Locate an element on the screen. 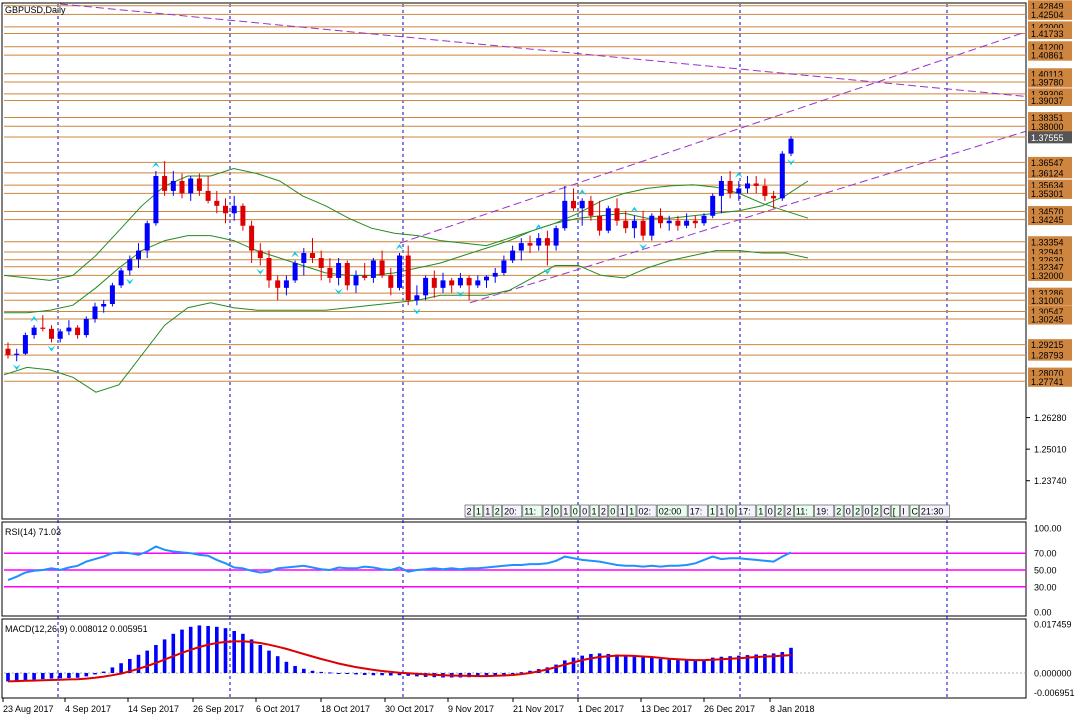 This screenshot has width=1080, height=720. level-price-label: 1.31286 is located at coordinates (1047, 294).